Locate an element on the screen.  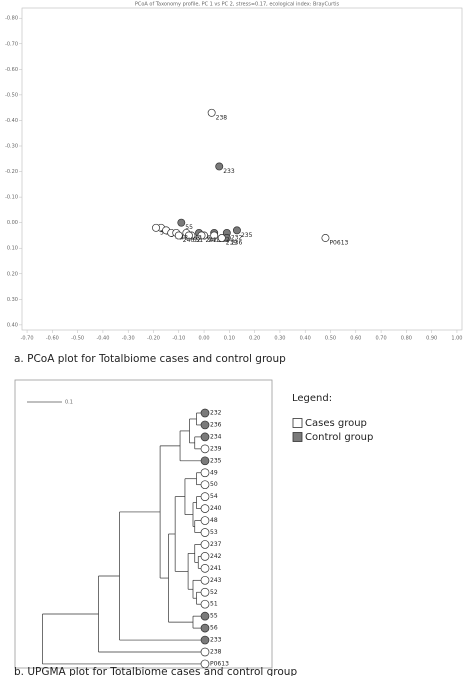
scale-label: 0.1 is located at coordinates (69, 403).